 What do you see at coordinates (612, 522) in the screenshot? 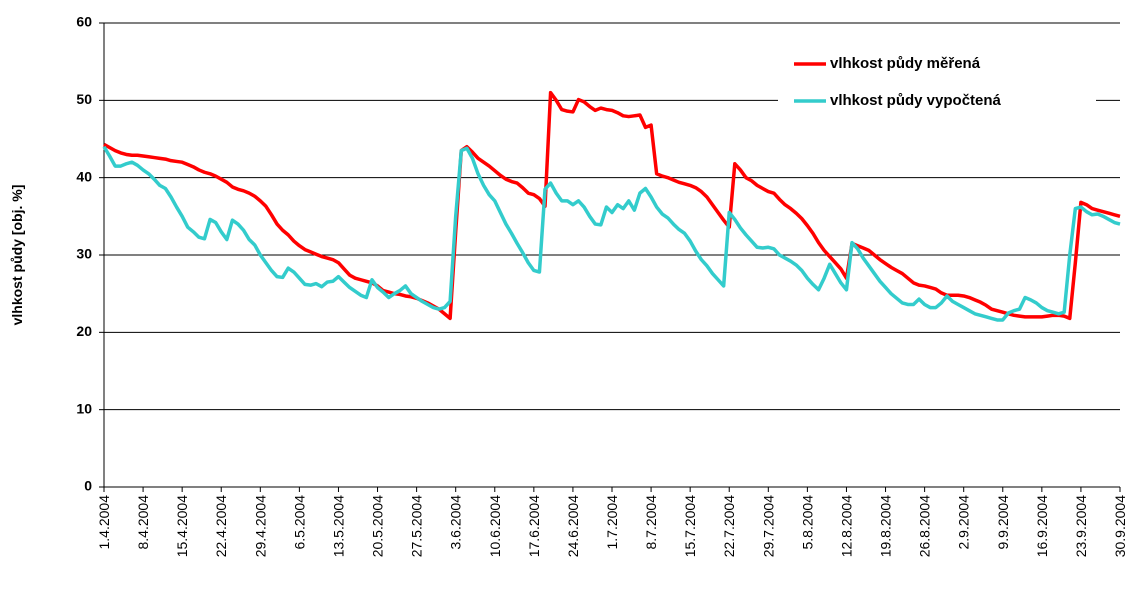
I see `x-tick-label: 1.7.2004` at bounding box center [612, 522].